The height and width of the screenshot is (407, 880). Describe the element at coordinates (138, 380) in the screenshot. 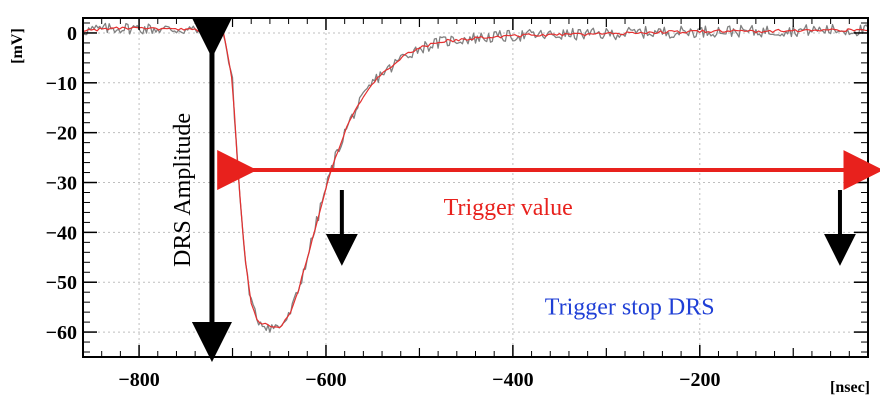

I see `x-tick-label: −800` at that location.